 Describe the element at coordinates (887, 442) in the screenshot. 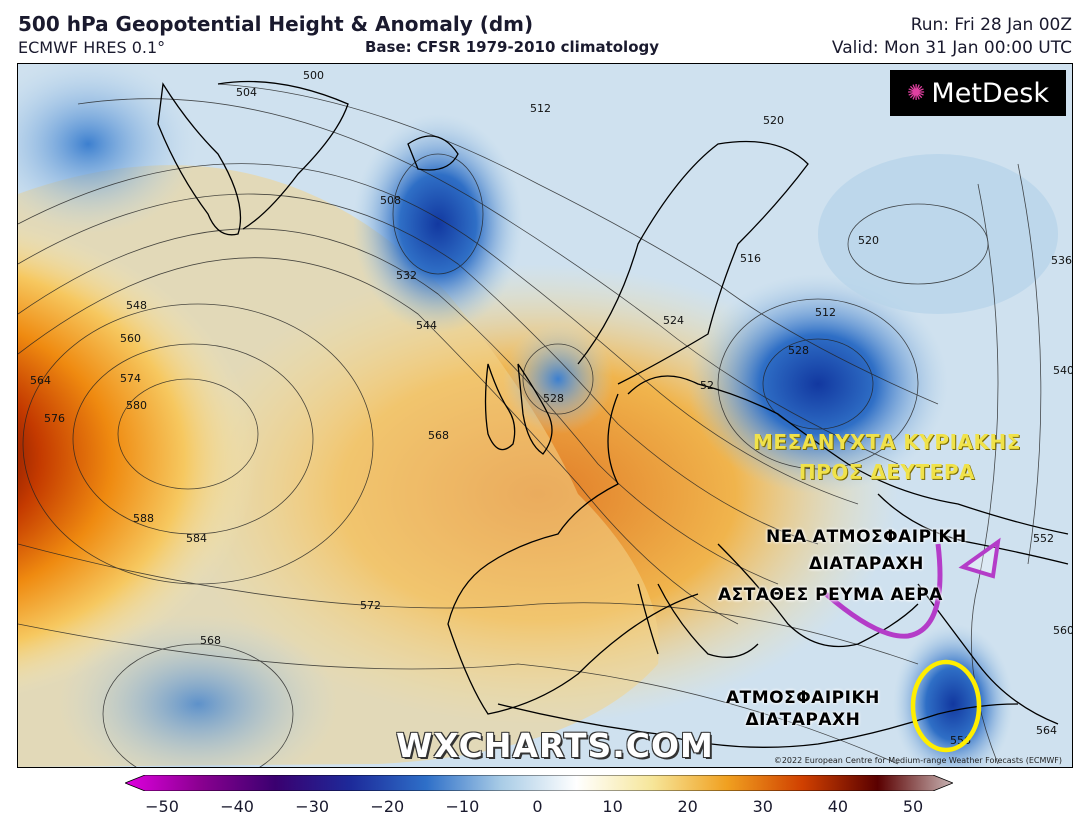

I see `annotation-timing-line1: ΜΕΣΑΝΥΧΤΑ ΚΥΡΙΑΚΗΣ` at that location.